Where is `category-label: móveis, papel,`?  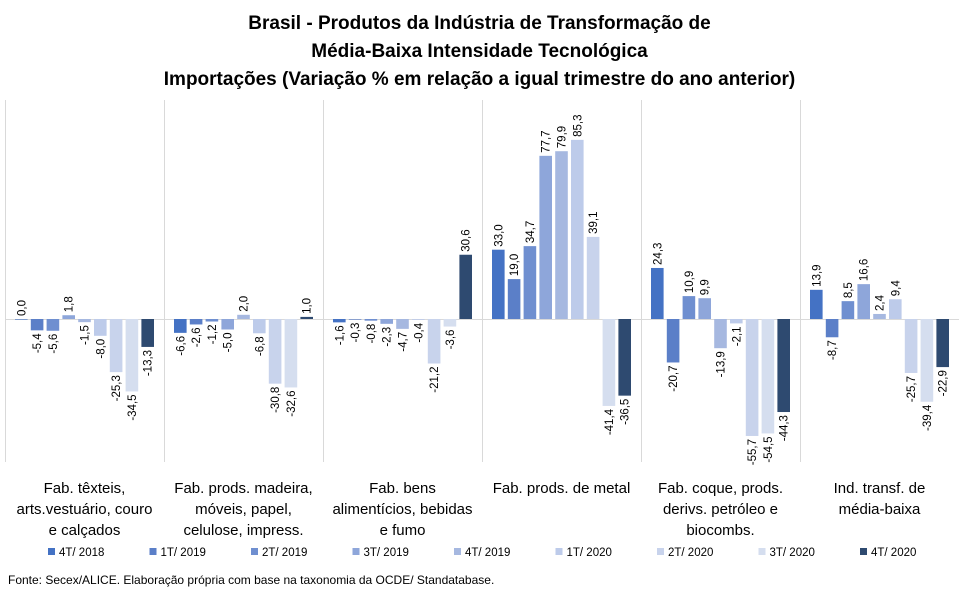
category-label: móveis, papel, is located at coordinates (243, 509).